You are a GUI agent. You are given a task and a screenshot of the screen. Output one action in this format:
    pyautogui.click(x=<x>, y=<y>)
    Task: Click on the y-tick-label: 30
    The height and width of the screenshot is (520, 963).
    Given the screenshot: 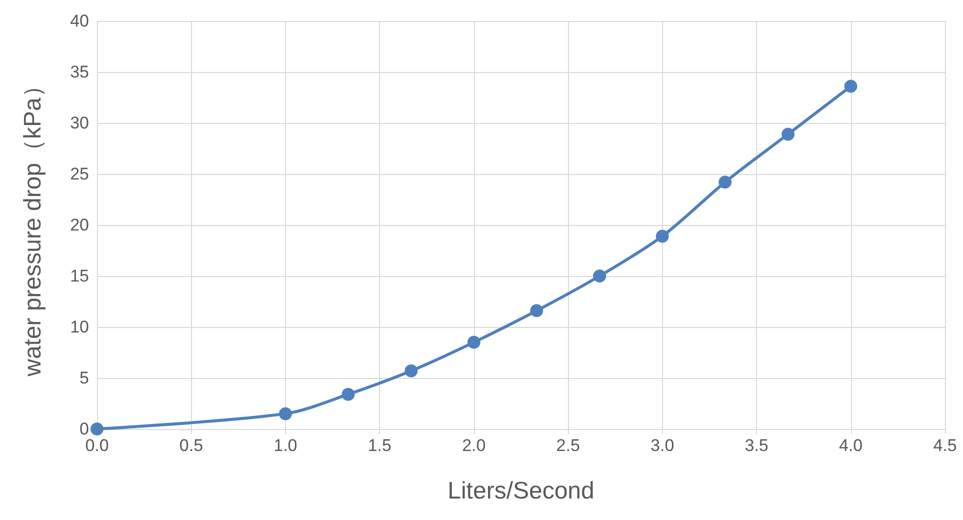 What is the action you would take?
    pyautogui.click(x=79, y=123)
    